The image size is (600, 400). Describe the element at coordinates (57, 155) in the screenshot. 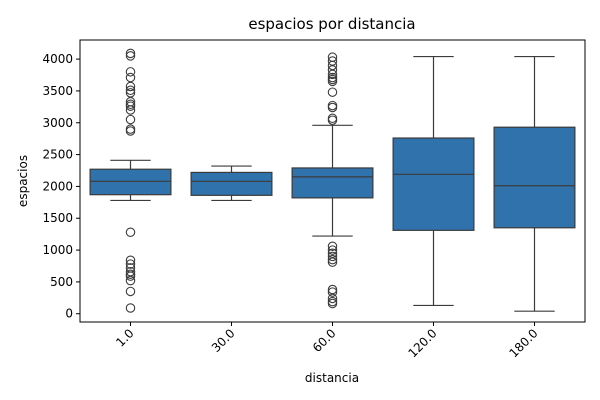

I see `y-tick-label: 2500` at that location.